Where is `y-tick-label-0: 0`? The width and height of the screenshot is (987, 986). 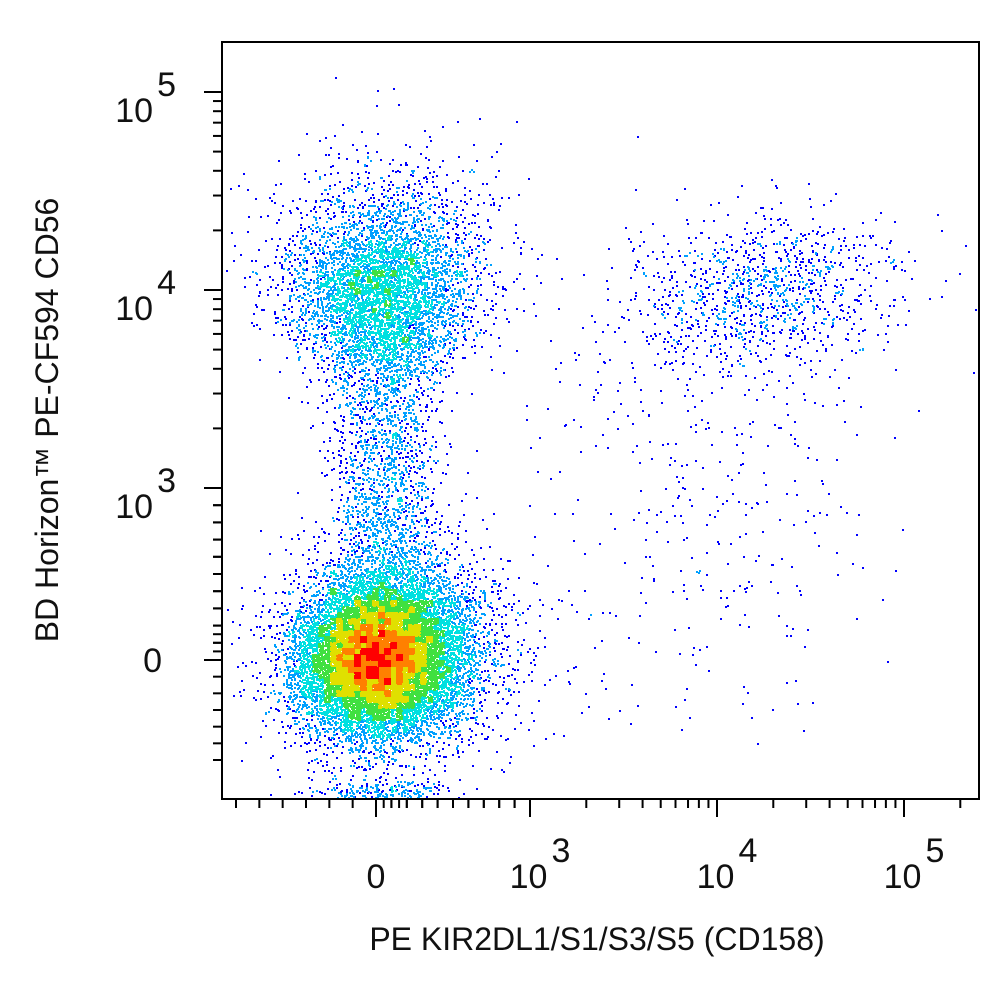
y-tick-label-0: 0 is located at coordinates (152, 661).